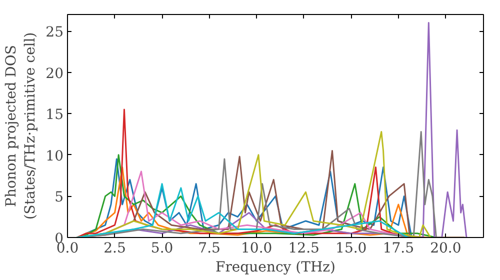  I want to click on x-tick-label: 2.5, so click(115, 248).